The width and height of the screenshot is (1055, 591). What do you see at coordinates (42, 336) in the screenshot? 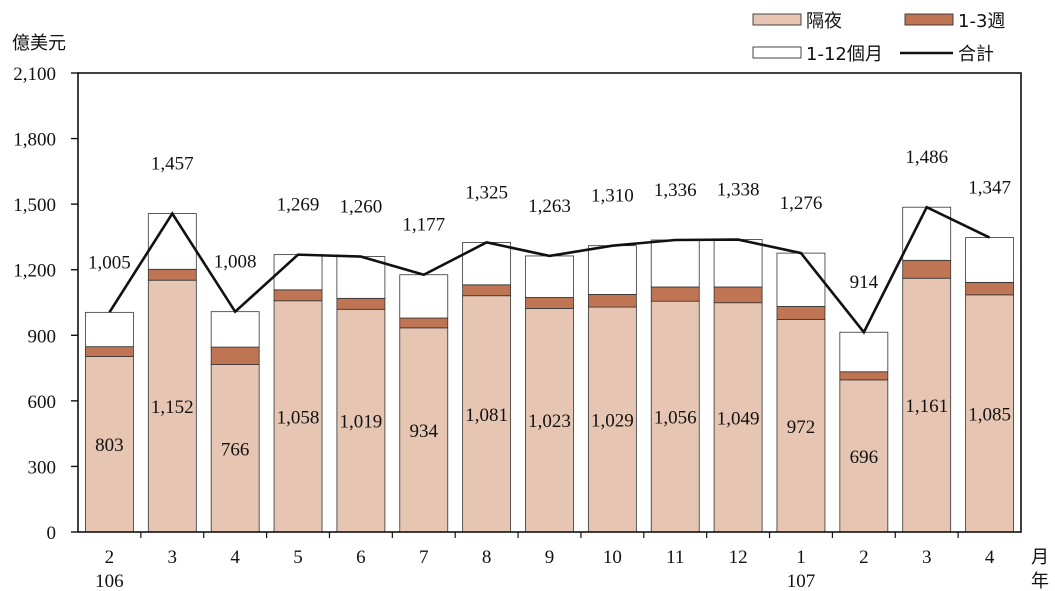
I see `y-tick-label: 900` at bounding box center [42, 336].